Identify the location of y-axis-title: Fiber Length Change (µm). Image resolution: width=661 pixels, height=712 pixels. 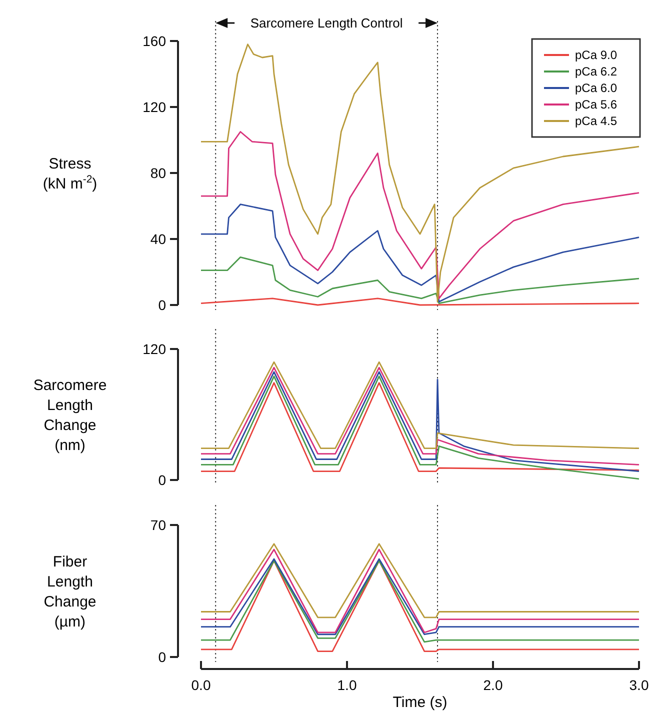
(70, 591).